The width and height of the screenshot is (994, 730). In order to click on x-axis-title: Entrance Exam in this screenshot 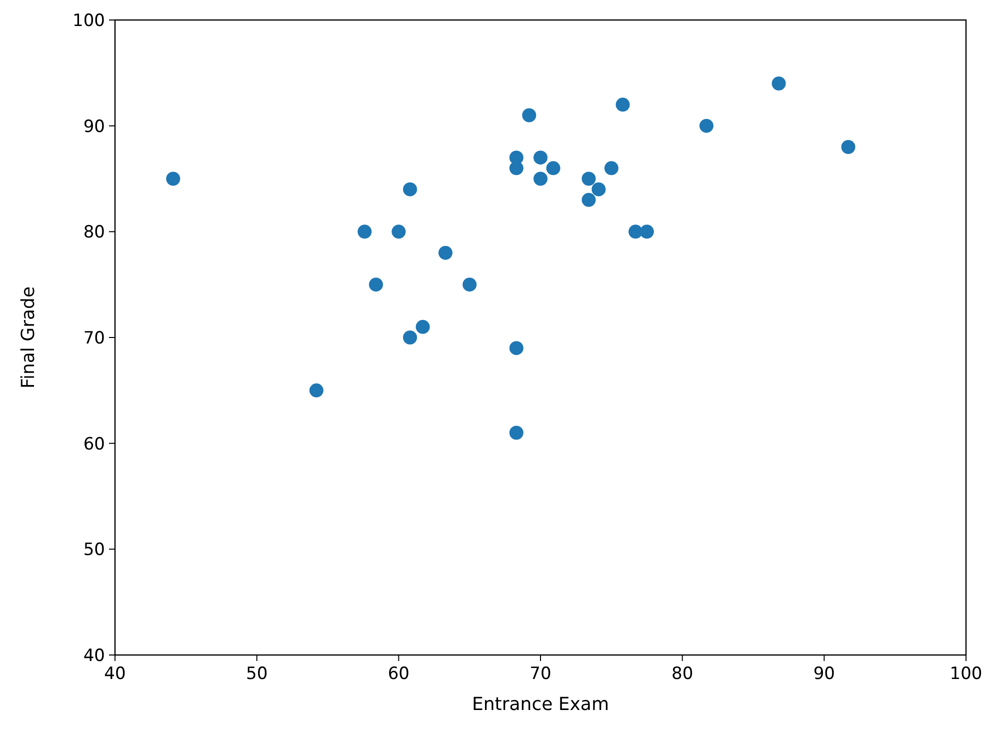, I will do `click(540, 704)`.